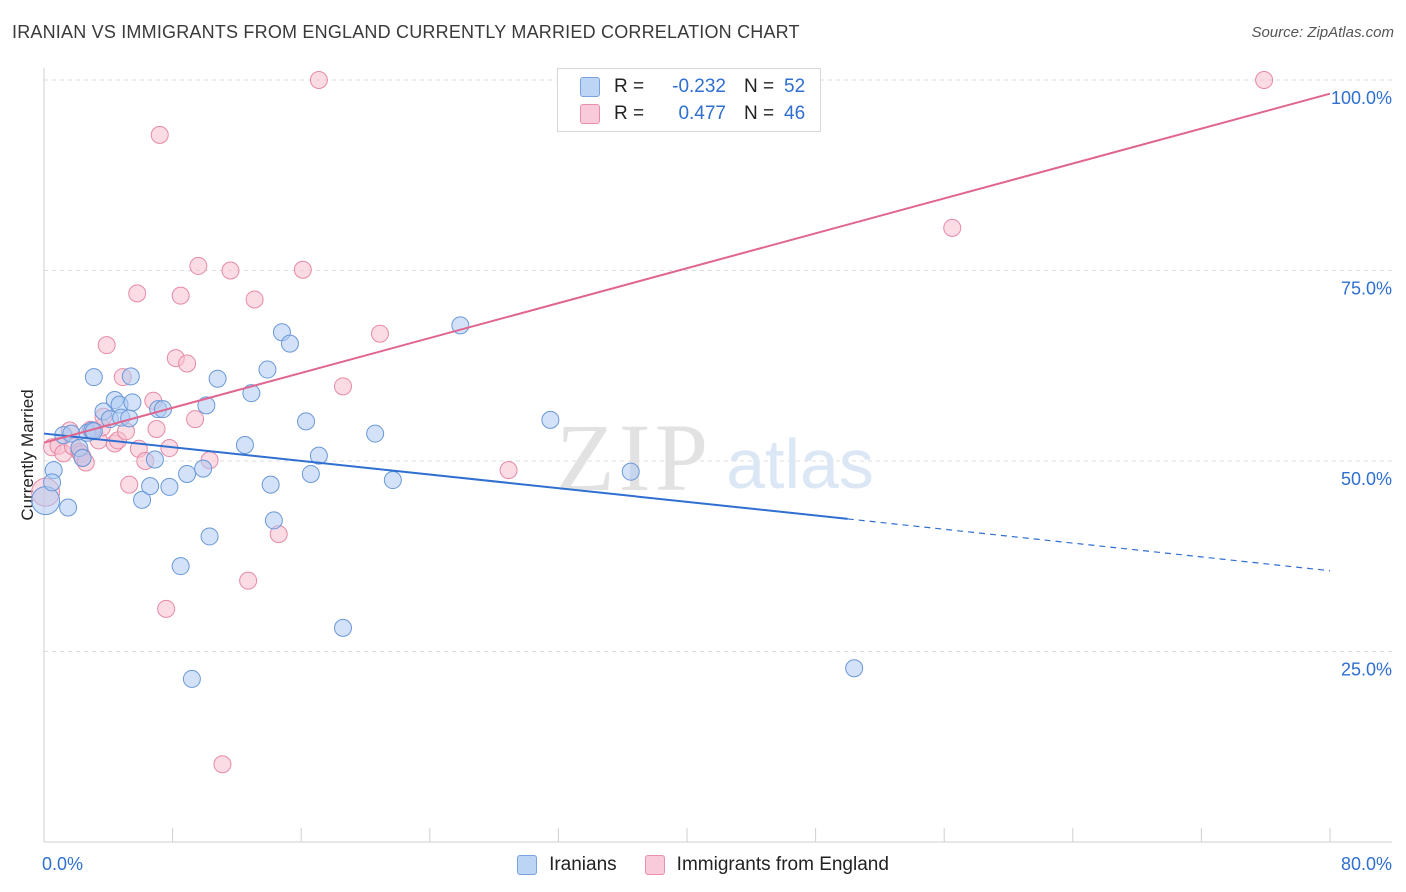 The height and width of the screenshot is (892, 1406). I want to click on legend-r-value: 0.477, so click(702, 113).